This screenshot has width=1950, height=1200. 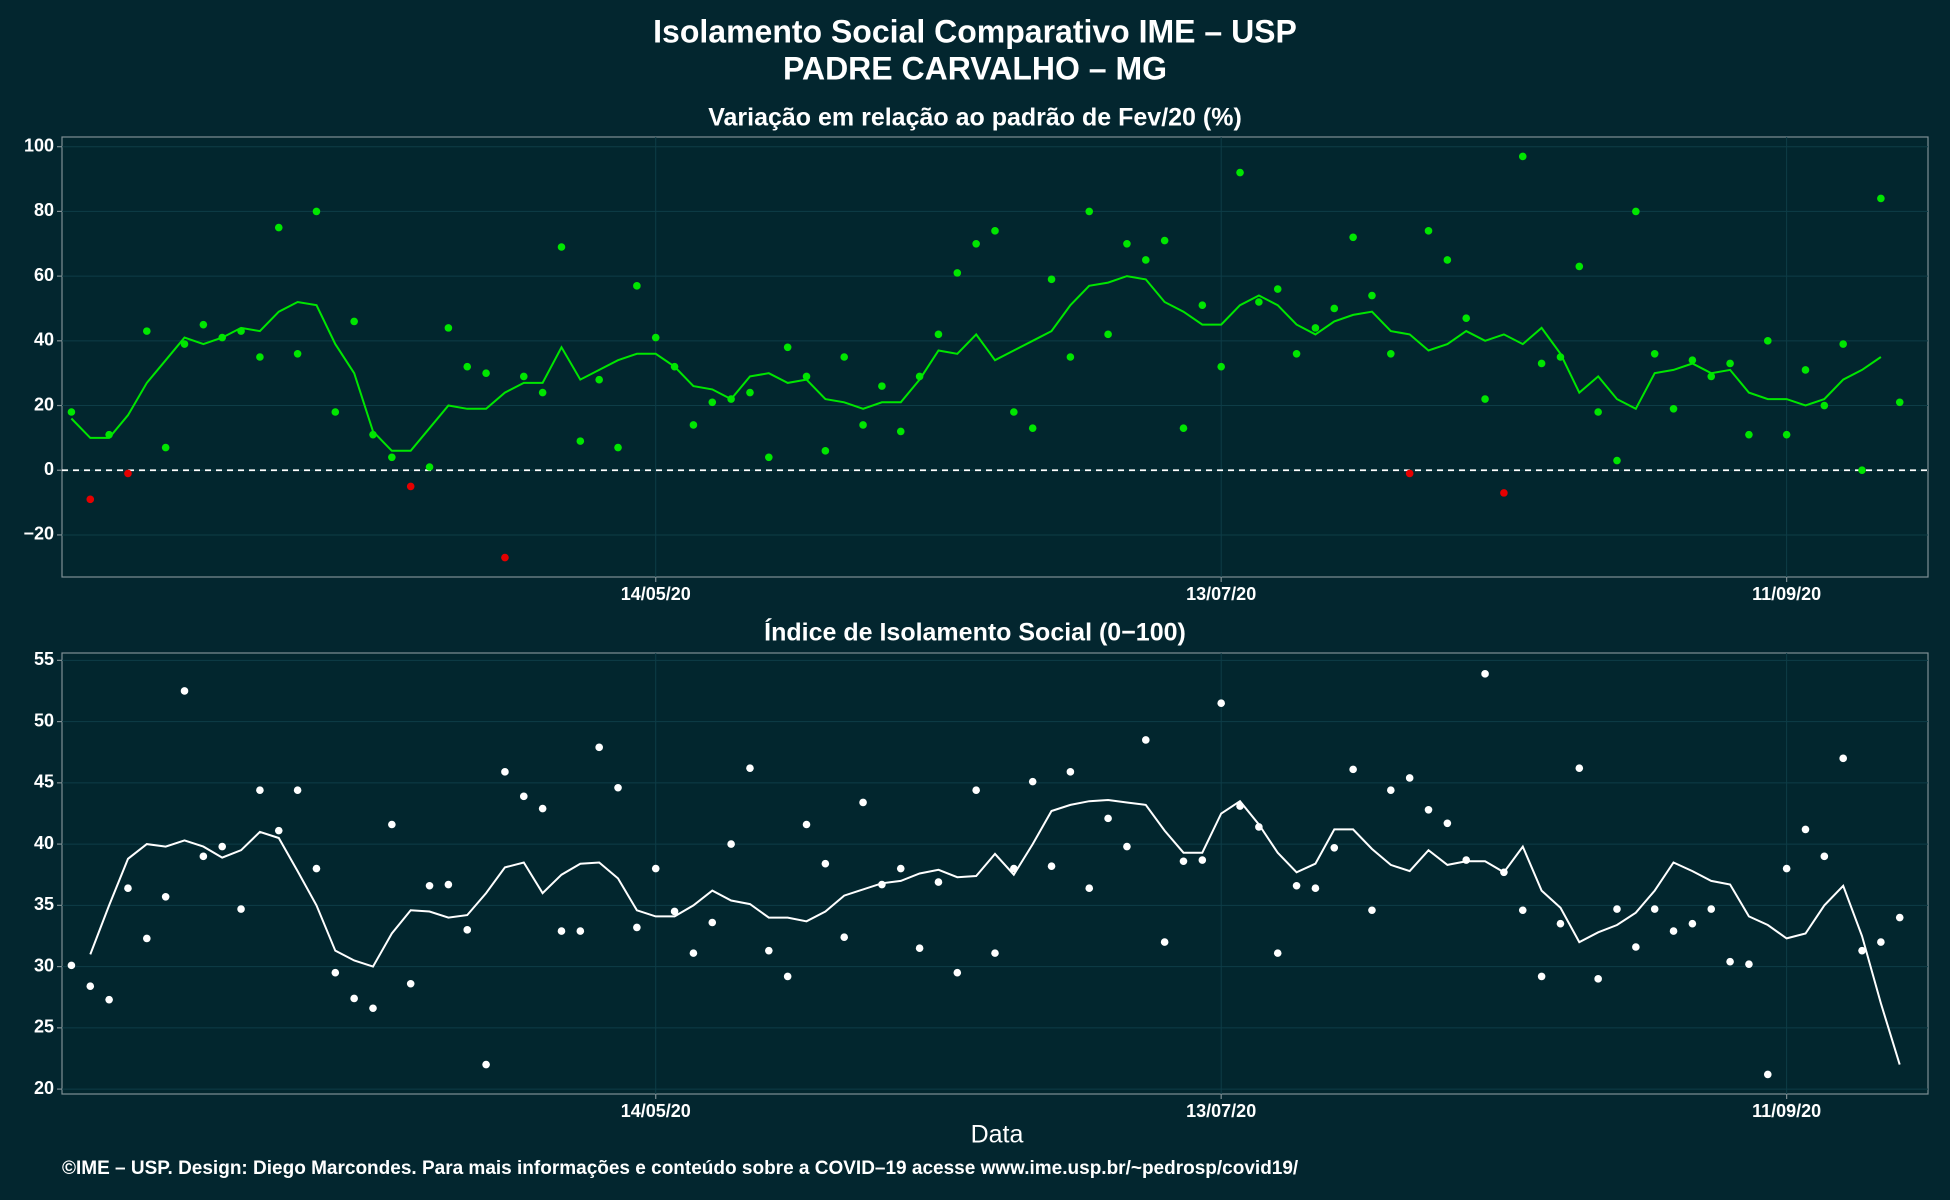 What do you see at coordinates (997, 1135) in the screenshot?
I see `x-axis-label: Data` at bounding box center [997, 1135].